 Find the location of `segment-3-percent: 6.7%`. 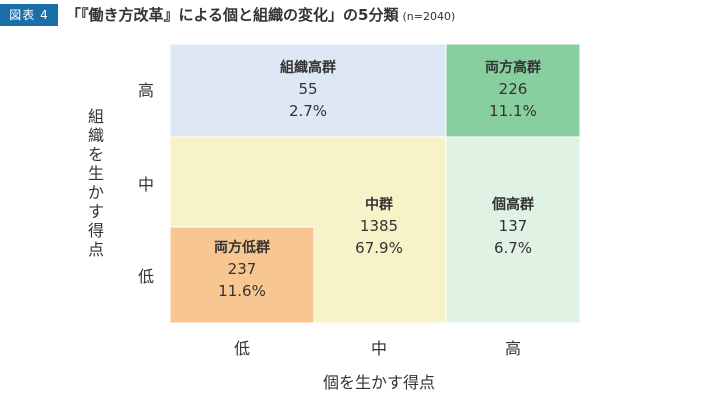

segment-3-percent: 6.7% is located at coordinates (513, 248).